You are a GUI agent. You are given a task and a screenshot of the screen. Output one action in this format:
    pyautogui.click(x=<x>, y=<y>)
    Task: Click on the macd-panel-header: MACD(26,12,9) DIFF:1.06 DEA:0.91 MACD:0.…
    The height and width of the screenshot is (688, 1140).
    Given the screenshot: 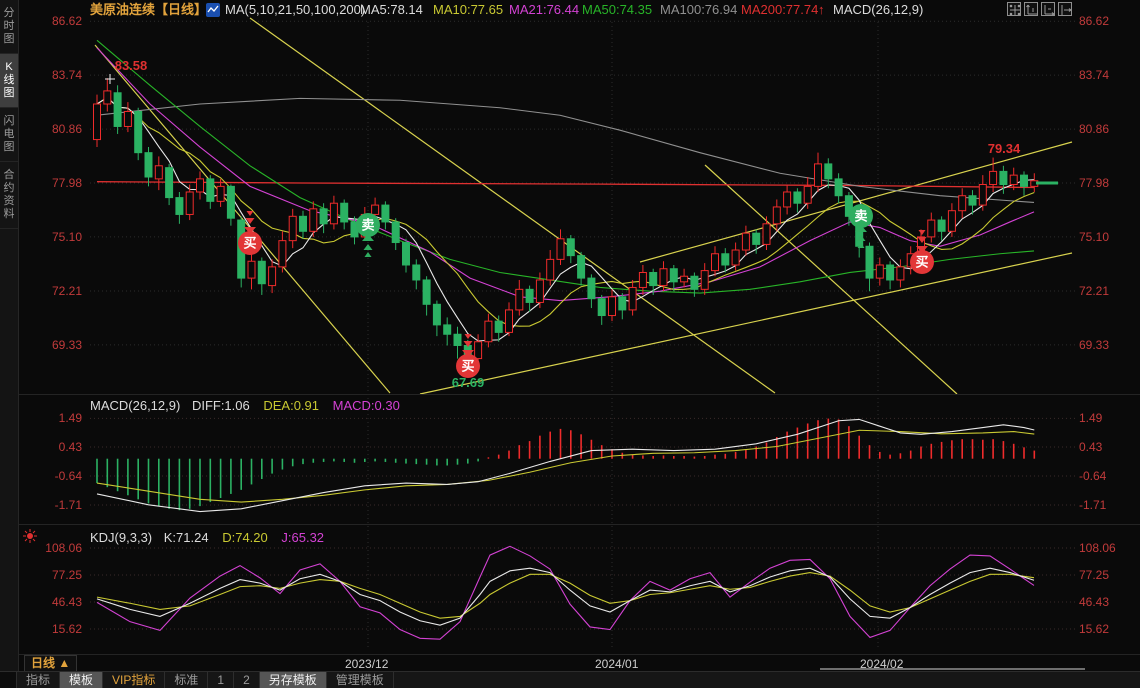 What is the action you would take?
    pyautogui.click(x=245, y=405)
    